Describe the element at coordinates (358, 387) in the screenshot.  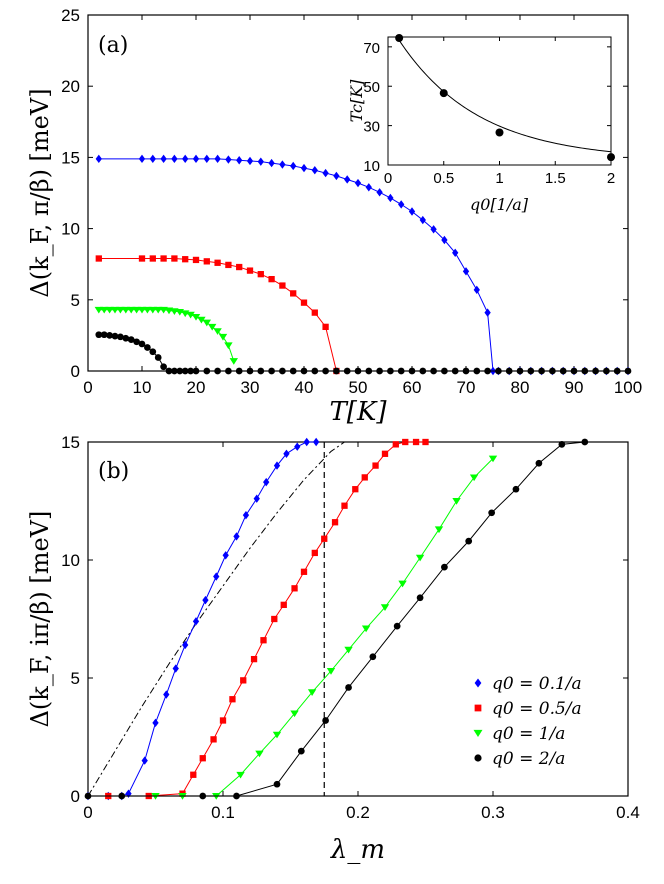
I see `x-tick-label: 50` at that location.